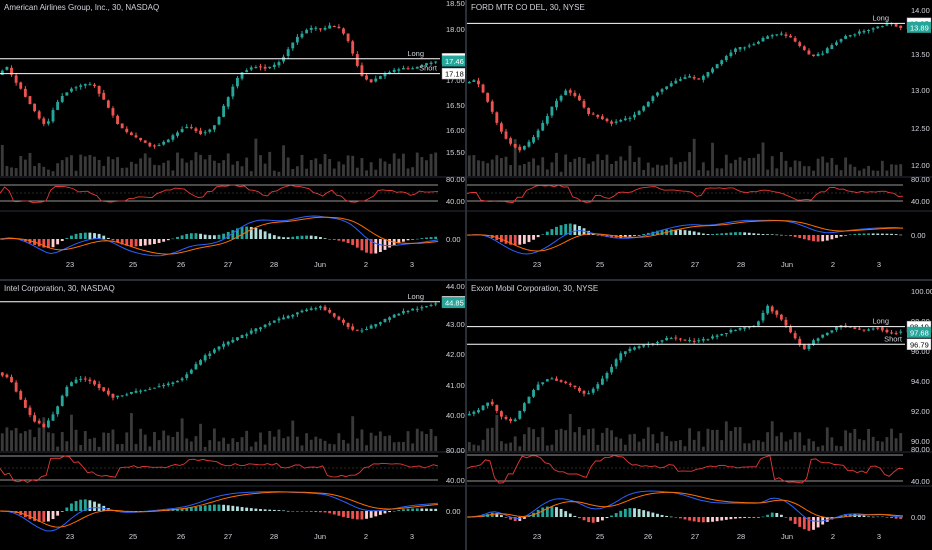 This screenshot has width=932, height=550. I want to click on price-tick-label: 13.00, so click(920, 90).